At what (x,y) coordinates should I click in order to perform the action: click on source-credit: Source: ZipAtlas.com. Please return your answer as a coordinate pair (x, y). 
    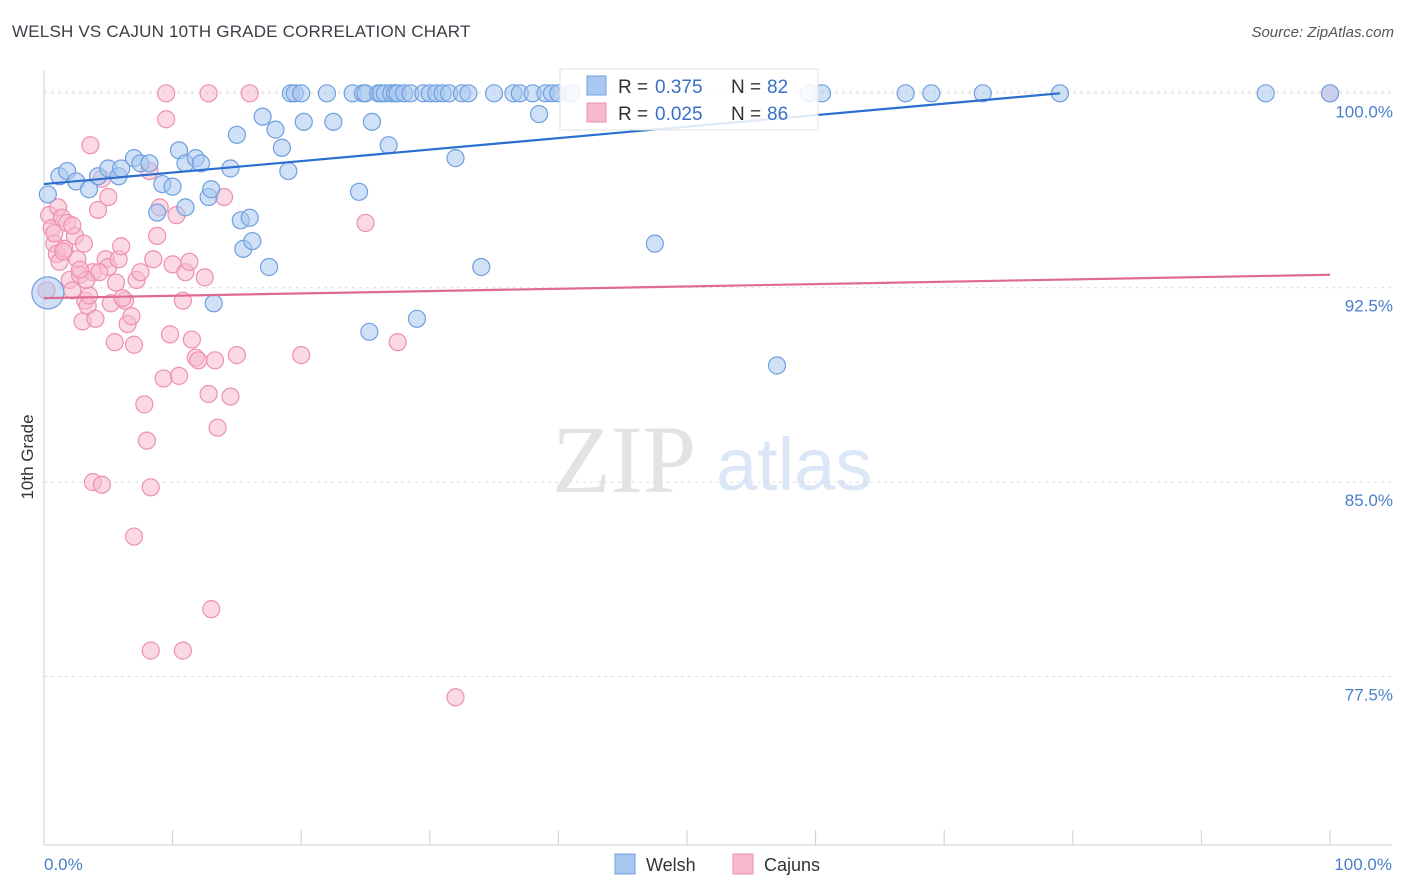
    Looking at the image, I should click on (1322, 32).